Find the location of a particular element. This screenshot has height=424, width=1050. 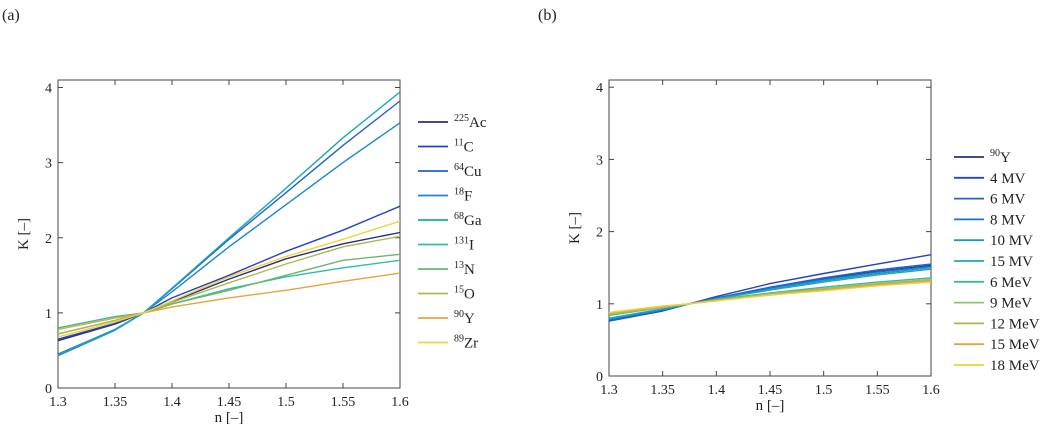

legend-superscript: 15 is located at coordinates (459, 290).